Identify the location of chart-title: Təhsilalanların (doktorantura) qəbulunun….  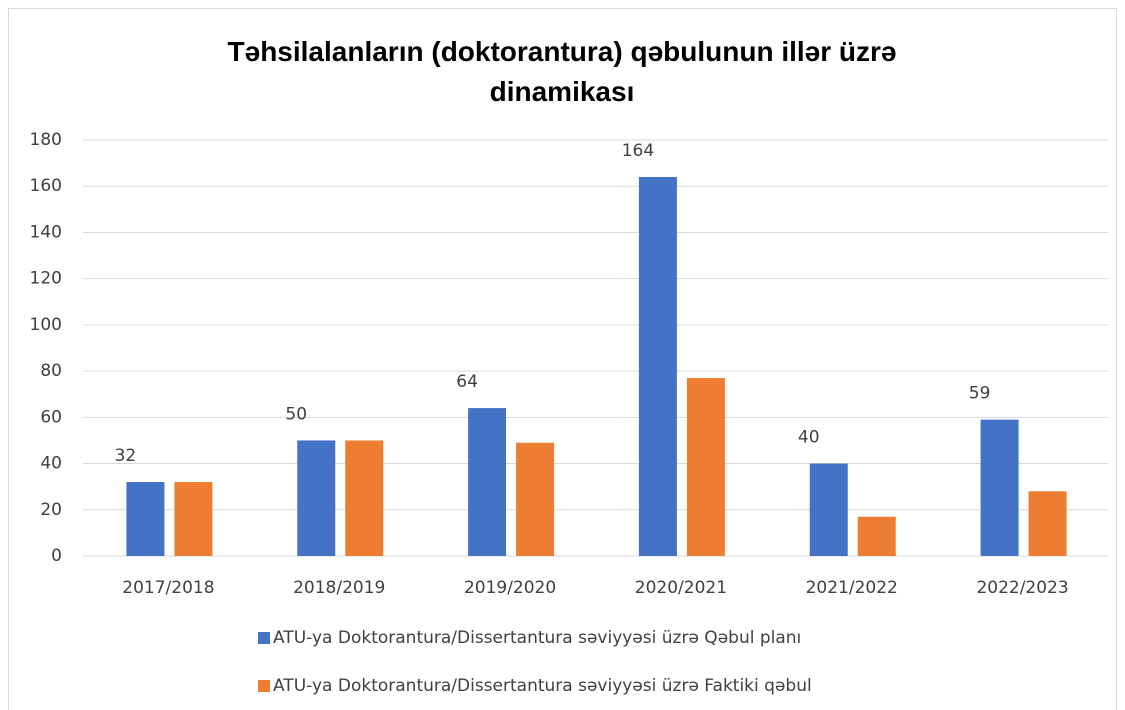
(562, 71).